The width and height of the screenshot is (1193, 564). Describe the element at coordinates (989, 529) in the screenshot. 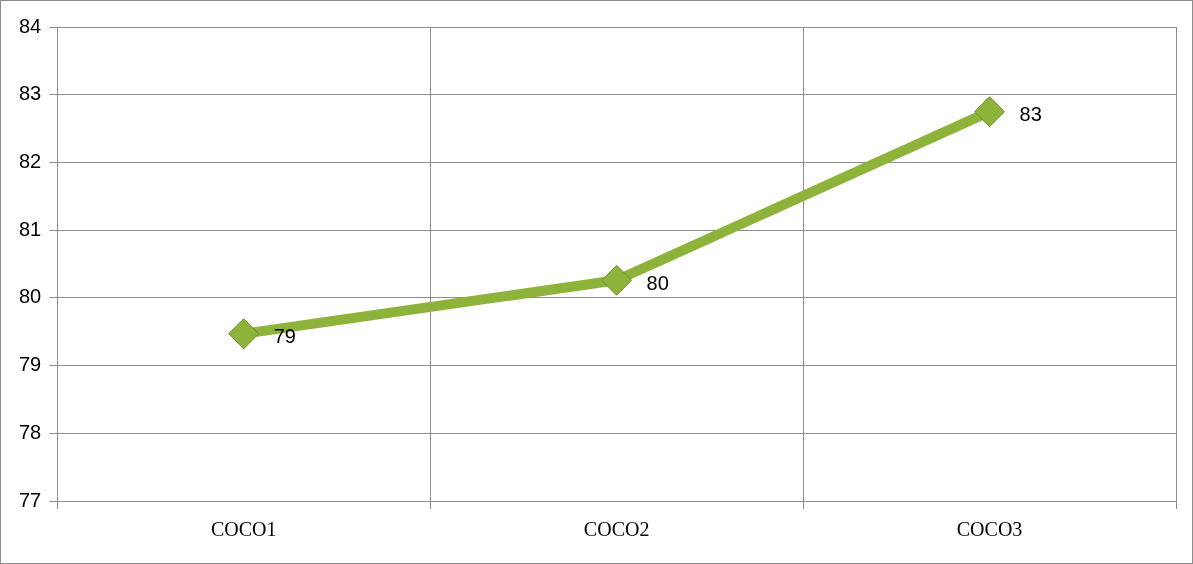

I see `x-tick-label: COCO3` at that location.